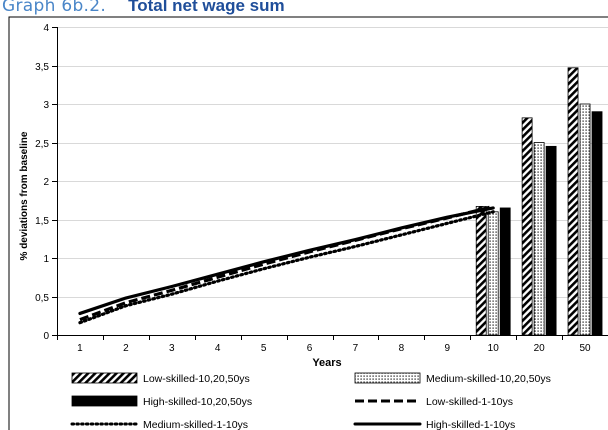 The height and width of the screenshot is (430, 608). Describe the element at coordinates (206, 7) in the screenshot. I see `figure-title: Total net wage sum` at that location.